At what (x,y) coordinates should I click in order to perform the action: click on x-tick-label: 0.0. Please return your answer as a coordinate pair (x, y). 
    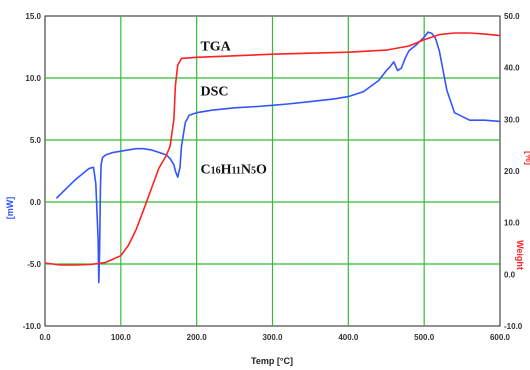
    Looking at the image, I should click on (45, 337).